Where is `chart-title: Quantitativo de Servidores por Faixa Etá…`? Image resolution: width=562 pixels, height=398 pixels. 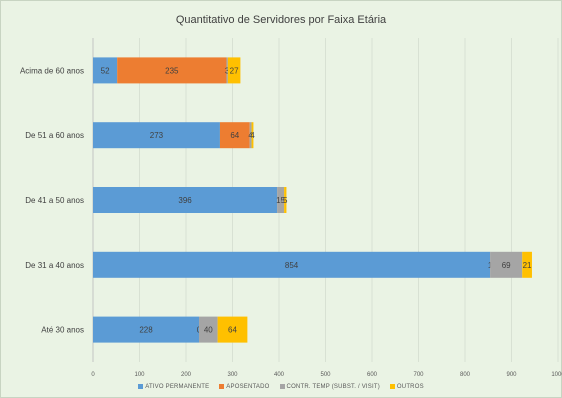 chart-title: Quantitativo de Servidores por Faixa Etá… is located at coordinates (281, 20).